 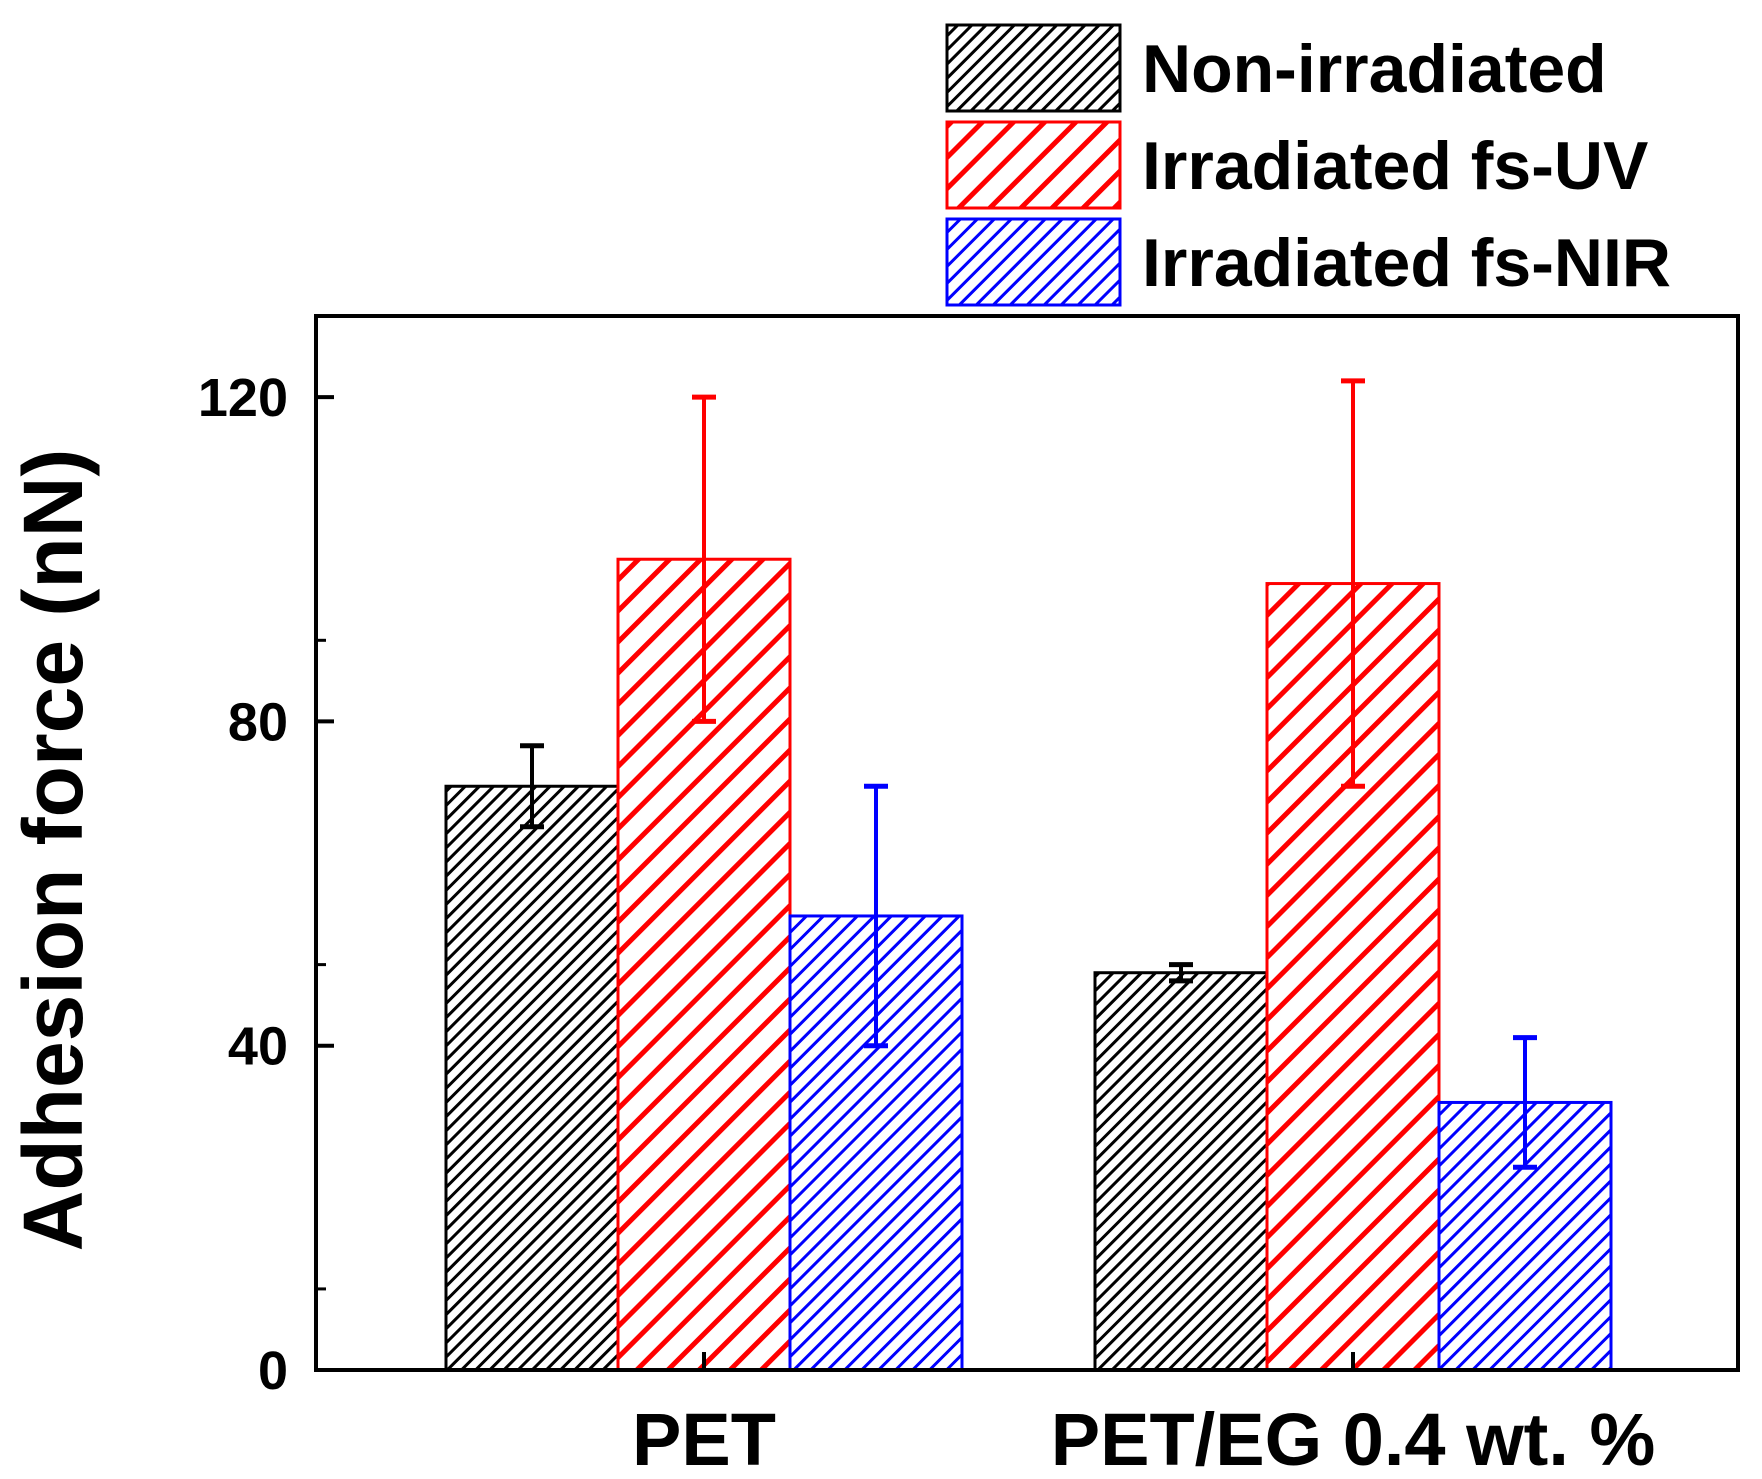 I want to click on y-tick-label-80: 80, so click(x=258, y=722).